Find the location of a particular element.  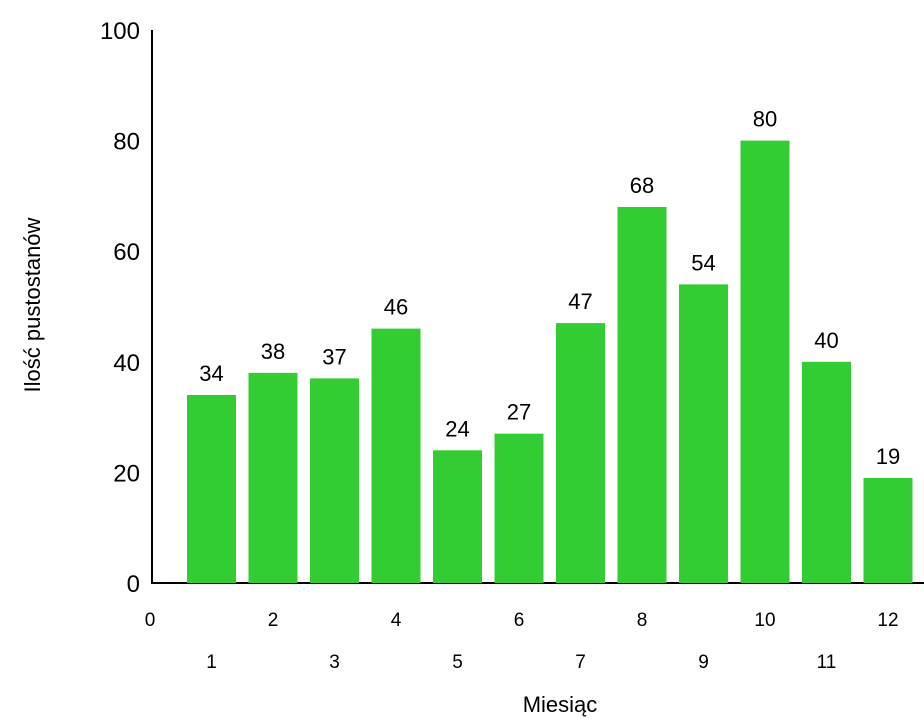

y-tick-label-80: 80 is located at coordinates (126, 142).